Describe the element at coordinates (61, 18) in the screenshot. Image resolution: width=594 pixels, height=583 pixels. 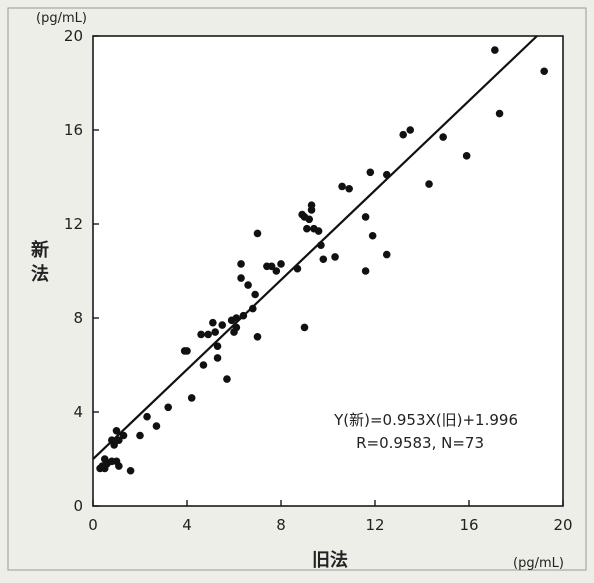
I see `y-unit-label: (pg/mL)` at that location.